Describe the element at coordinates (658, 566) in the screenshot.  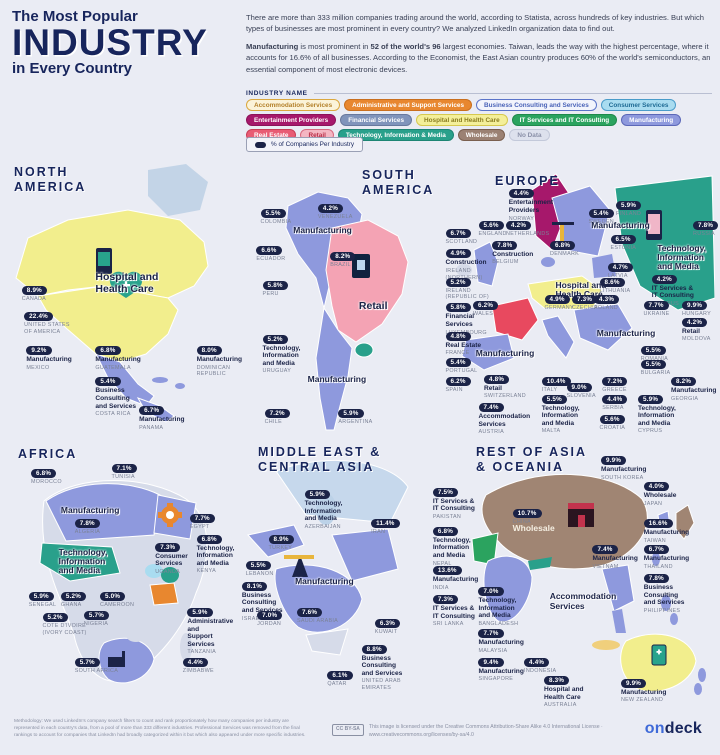
I see `country-label: THAILAND` at that location.